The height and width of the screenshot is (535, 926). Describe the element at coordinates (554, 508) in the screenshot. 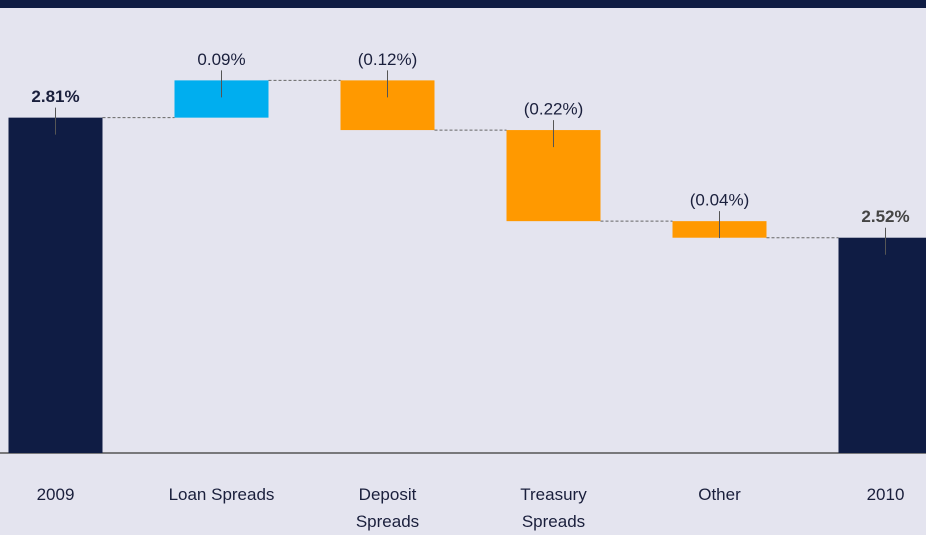

I see `x-tick-label: Treasury Spreads` at that location.